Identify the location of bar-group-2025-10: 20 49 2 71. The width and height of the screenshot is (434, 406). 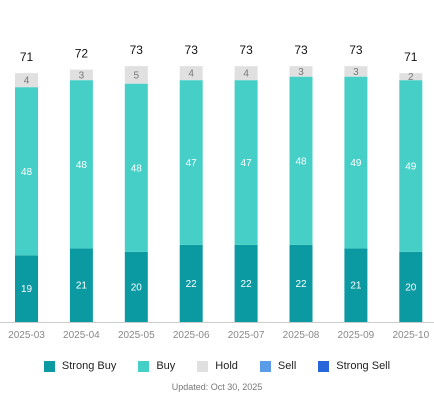
(411, 186).